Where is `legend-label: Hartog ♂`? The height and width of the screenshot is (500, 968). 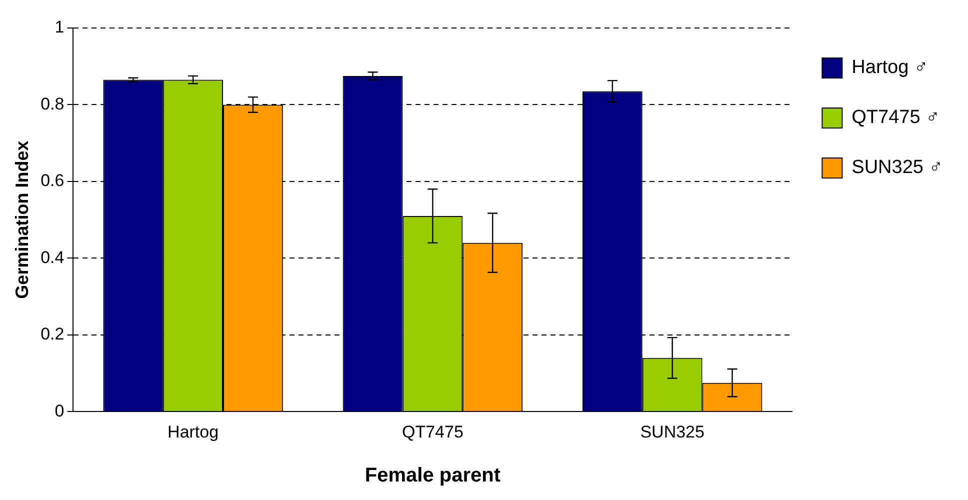 legend-label: Hartog ♂ is located at coordinates (890, 67).